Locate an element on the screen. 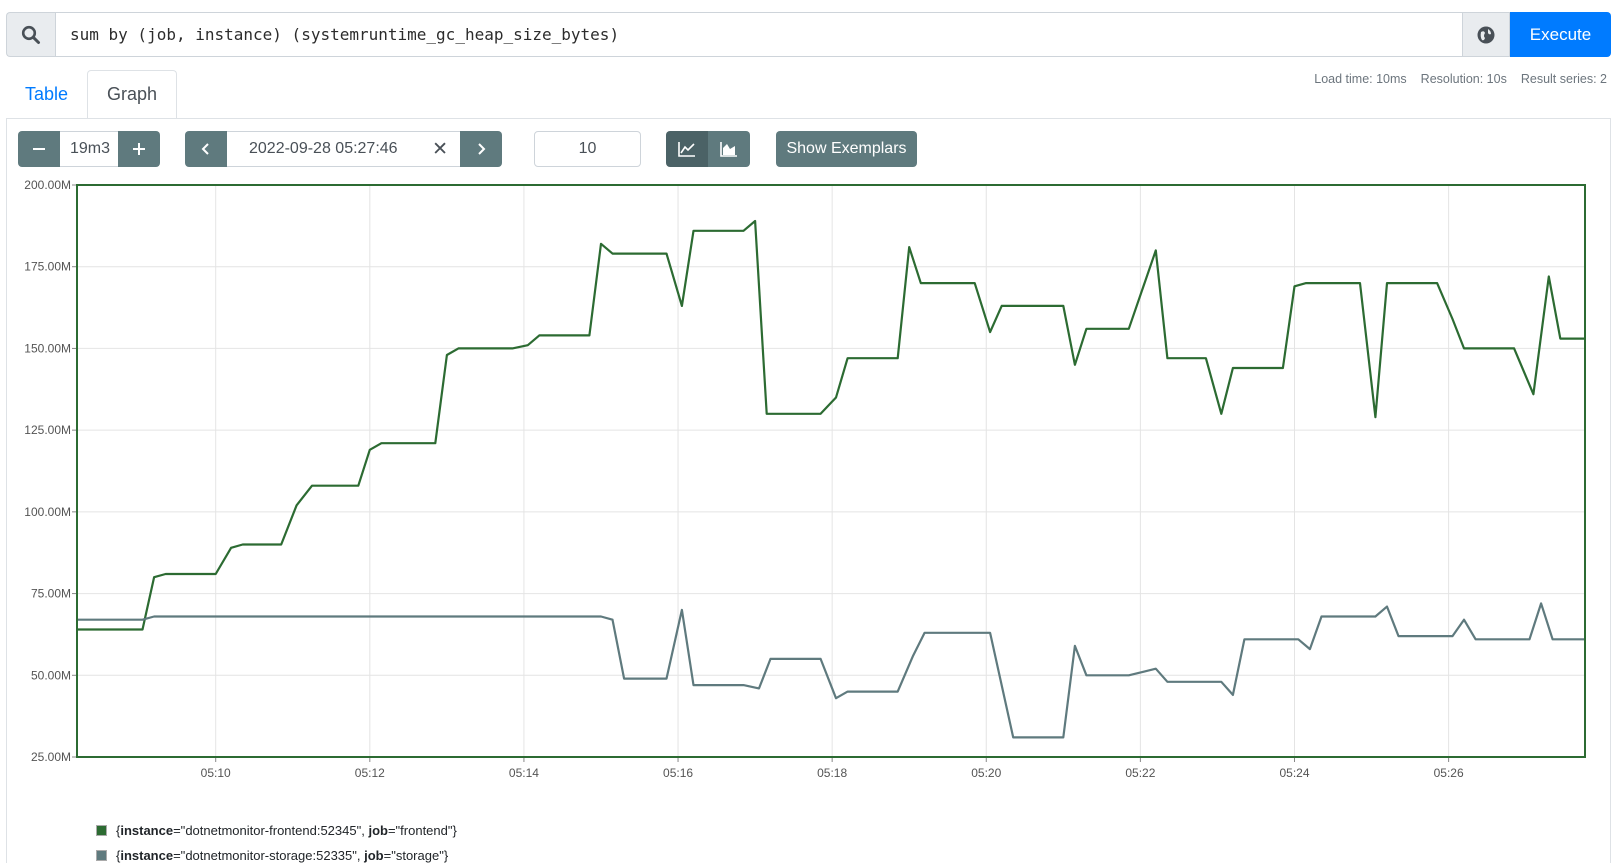  next-time-button is located at coordinates (481, 149).